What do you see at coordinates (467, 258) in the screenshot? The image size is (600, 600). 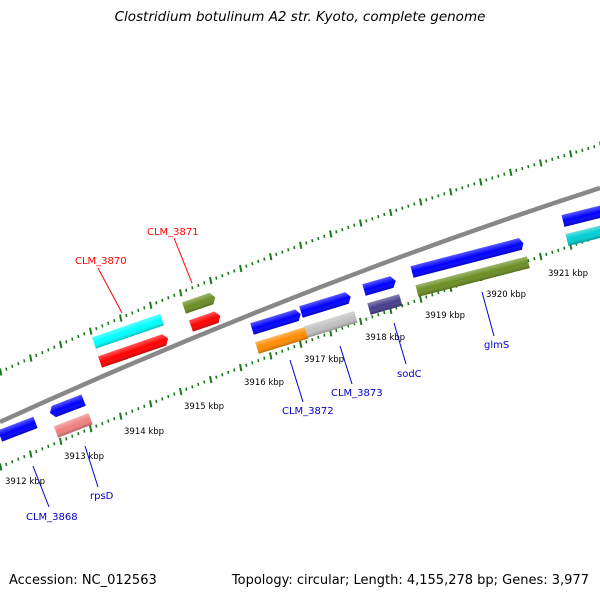 I see `gene-glms-blue` at bounding box center [467, 258].